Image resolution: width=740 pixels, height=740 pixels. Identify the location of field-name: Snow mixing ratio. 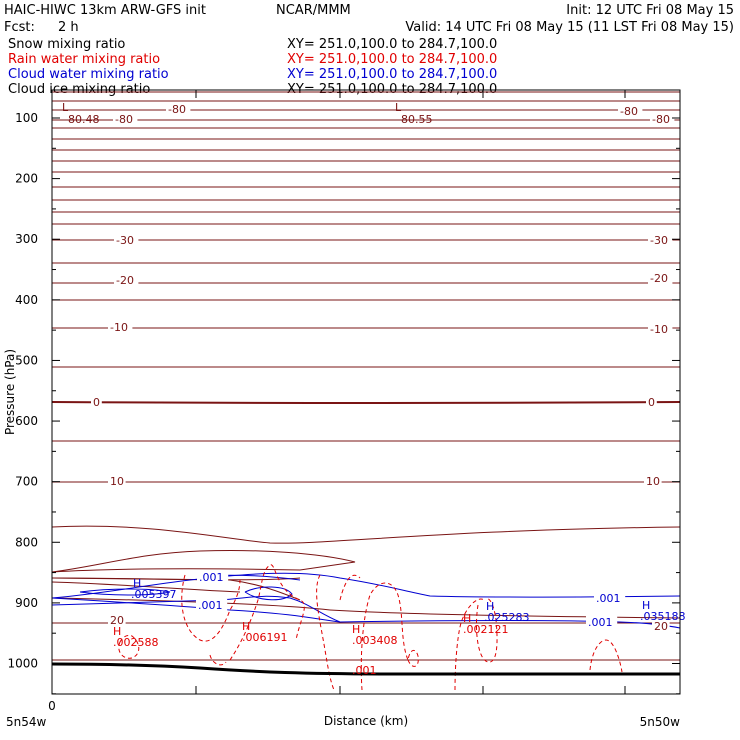
(66, 44).